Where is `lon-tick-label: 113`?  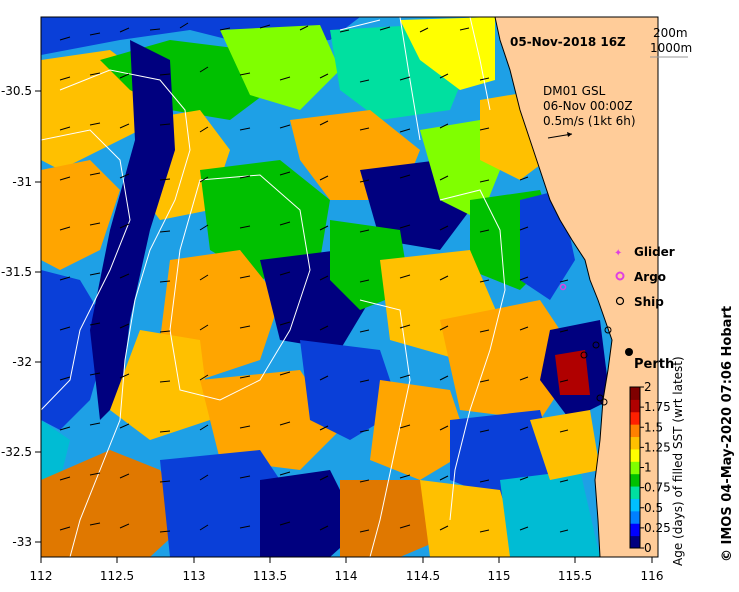
lon-tick-label: 113 is located at coordinates (194, 576).